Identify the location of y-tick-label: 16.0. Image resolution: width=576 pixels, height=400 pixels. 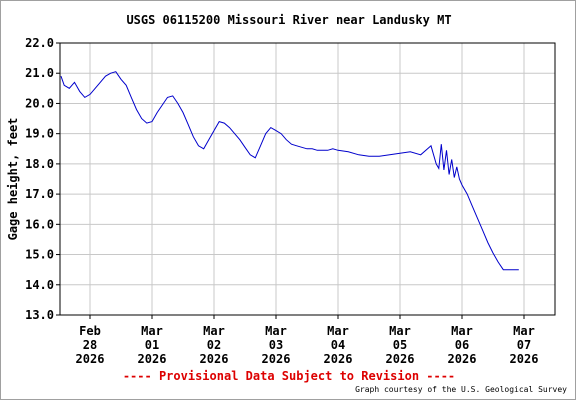
(39, 224).